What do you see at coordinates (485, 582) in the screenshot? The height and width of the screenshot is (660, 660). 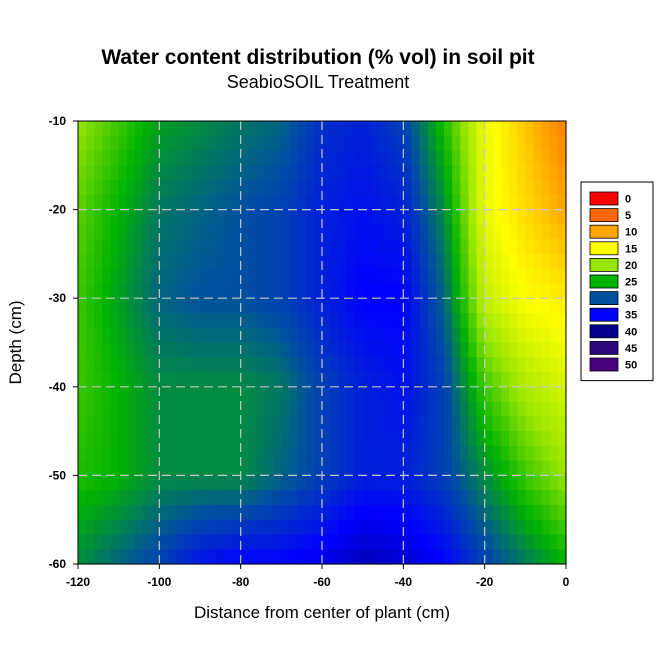 I see `x-tick-label: -20` at bounding box center [485, 582].